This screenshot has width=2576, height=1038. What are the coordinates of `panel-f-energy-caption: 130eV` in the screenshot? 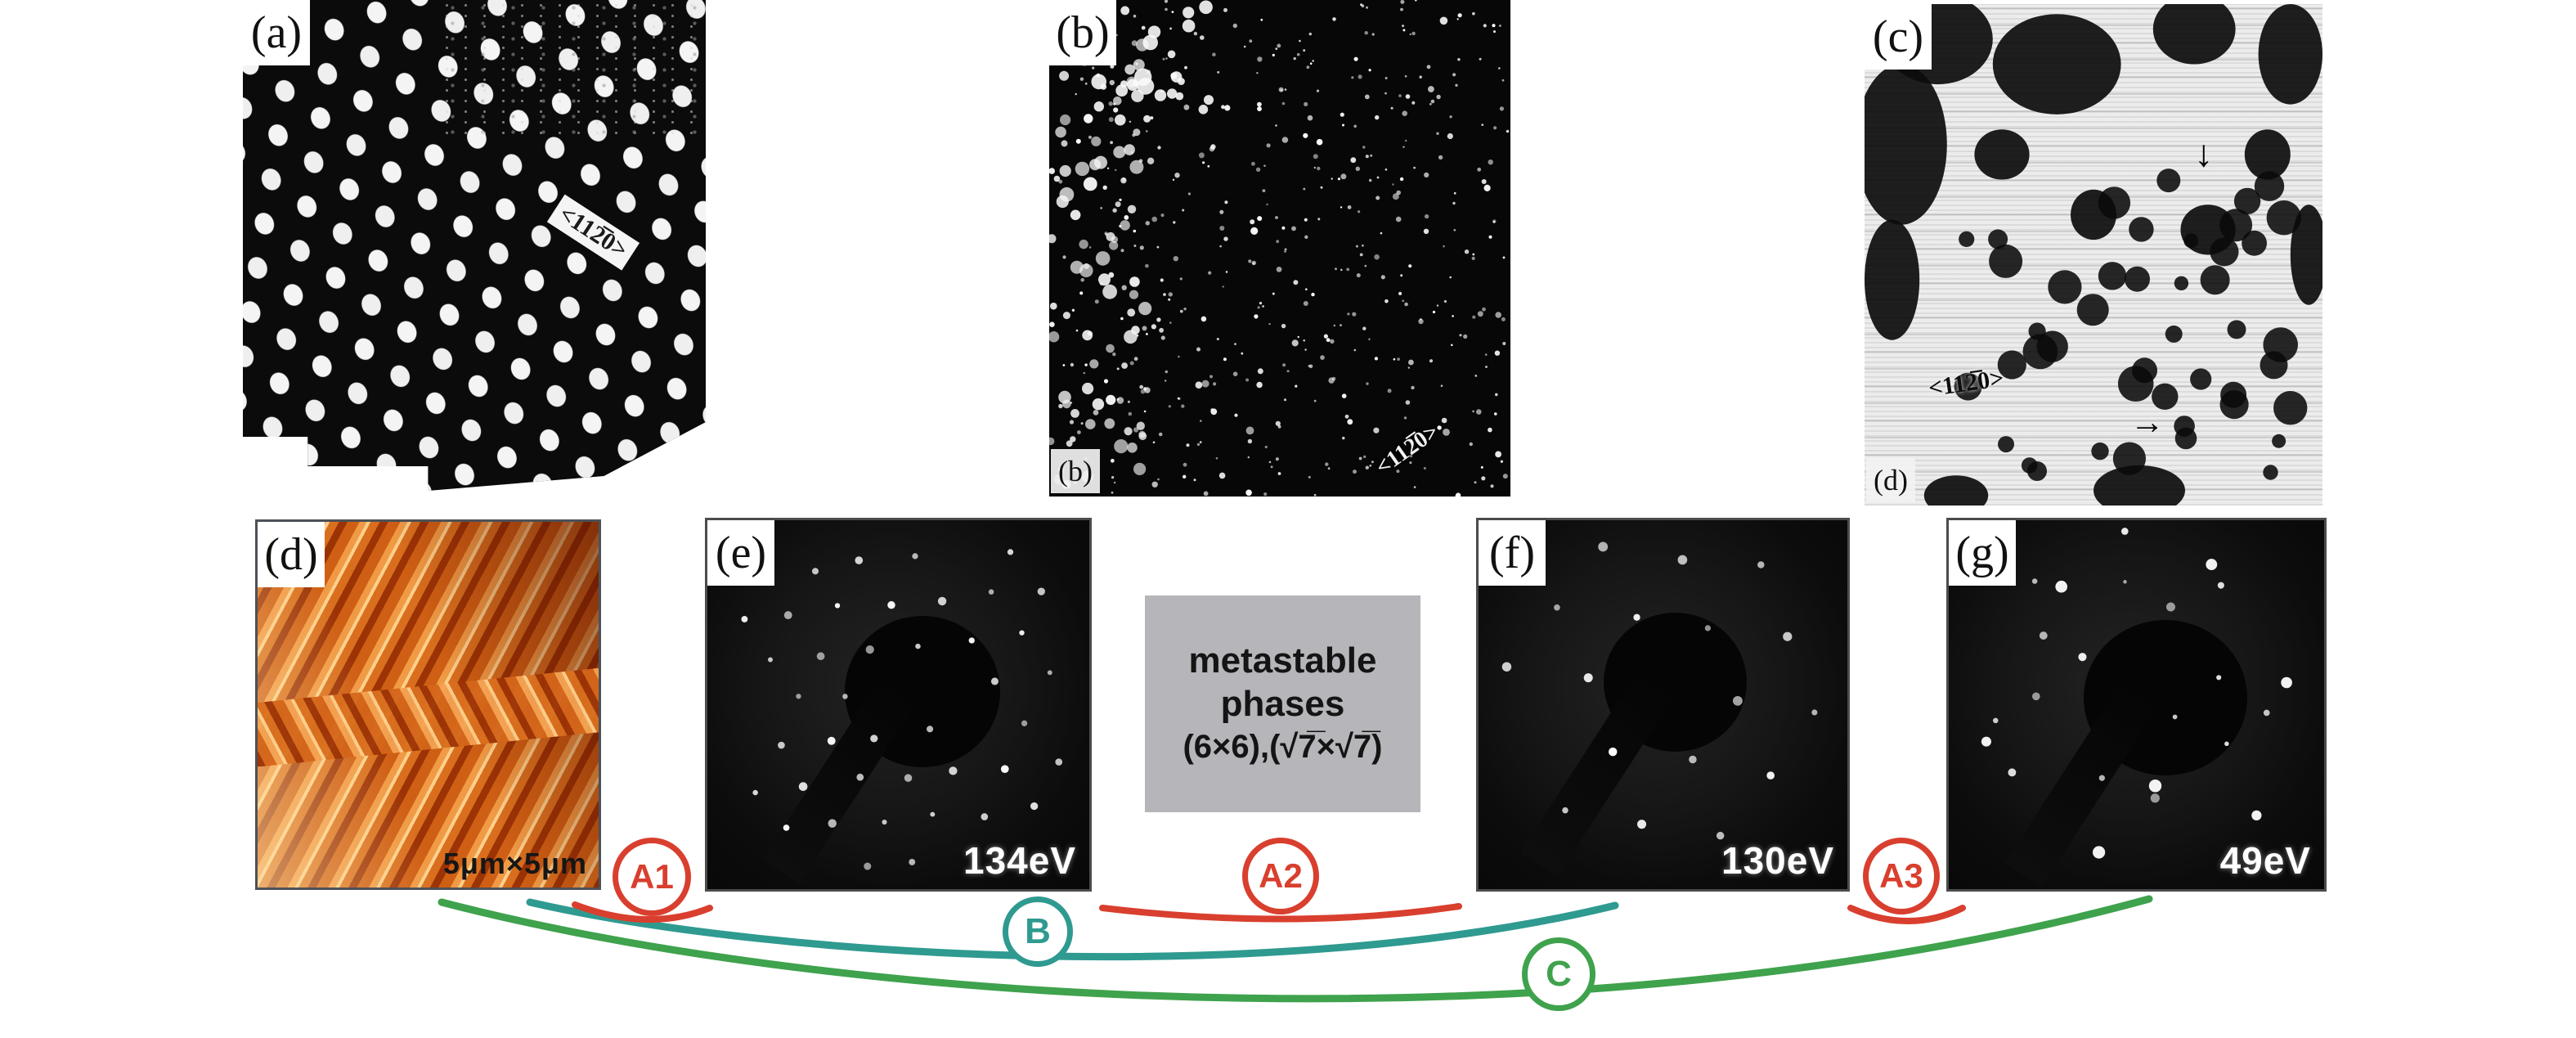 It's located at (1778, 860).